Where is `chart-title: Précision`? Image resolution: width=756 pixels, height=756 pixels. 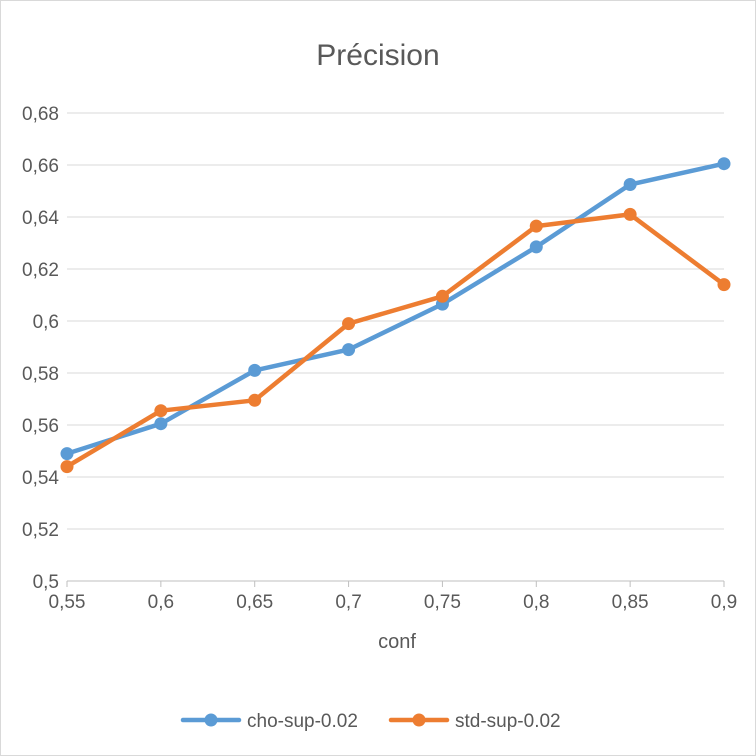
chart-title: Précision is located at coordinates (377, 55).